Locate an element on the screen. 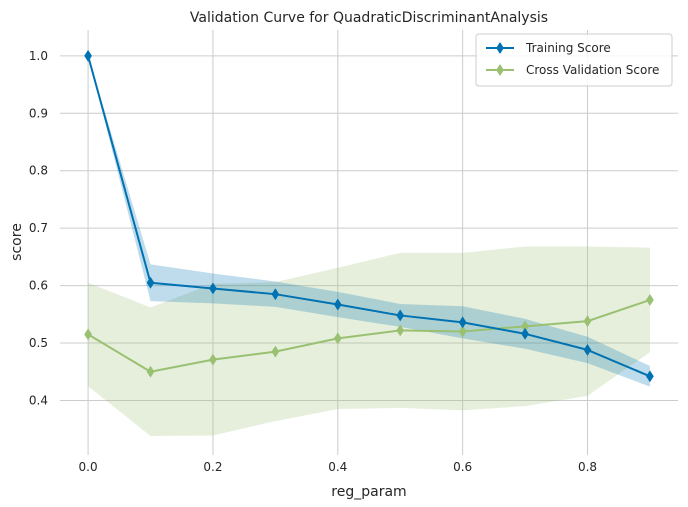  legend-box is located at coordinates (574, 60).